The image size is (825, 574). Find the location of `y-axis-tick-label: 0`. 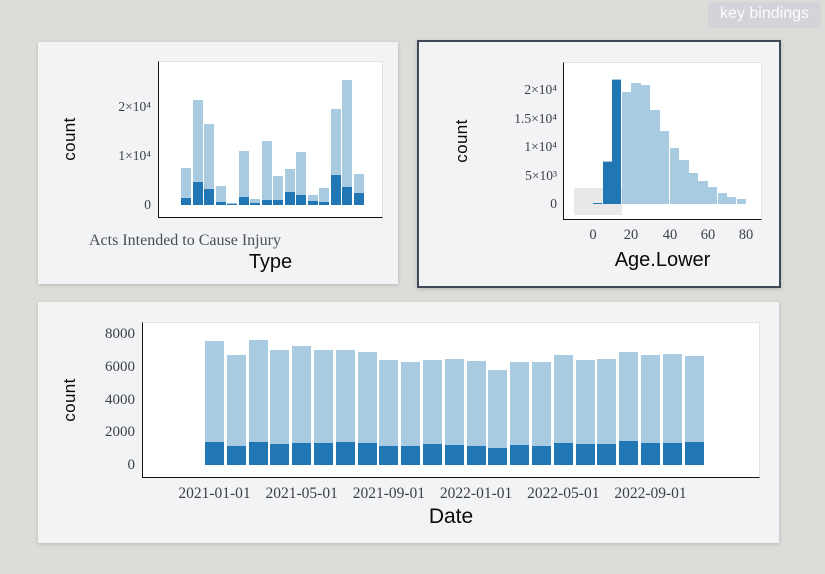

y-axis-tick-label: 0 is located at coordinates (131, 465).